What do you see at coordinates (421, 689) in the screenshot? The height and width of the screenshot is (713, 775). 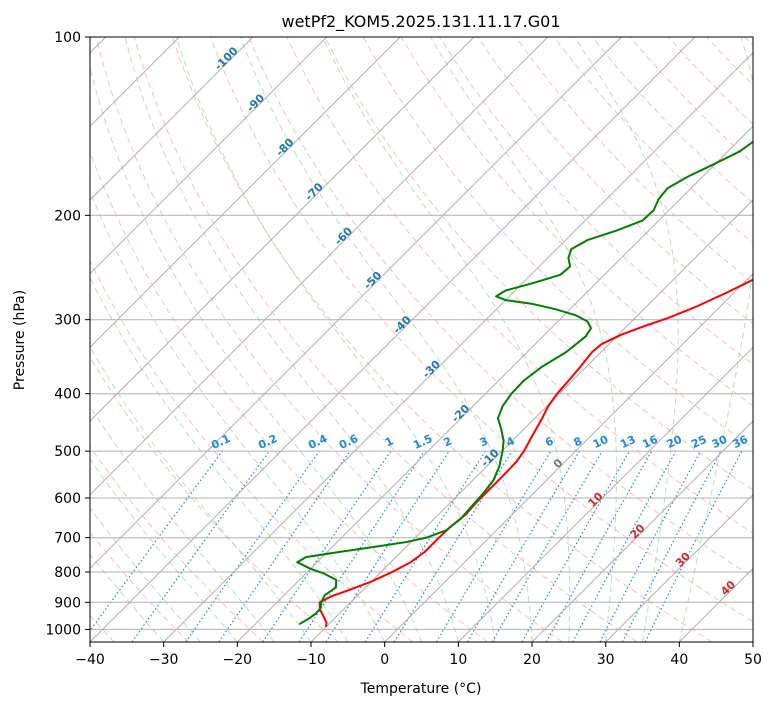 I see `x-axis-label: Temperature (°C)` at bounding box center [421, 689].